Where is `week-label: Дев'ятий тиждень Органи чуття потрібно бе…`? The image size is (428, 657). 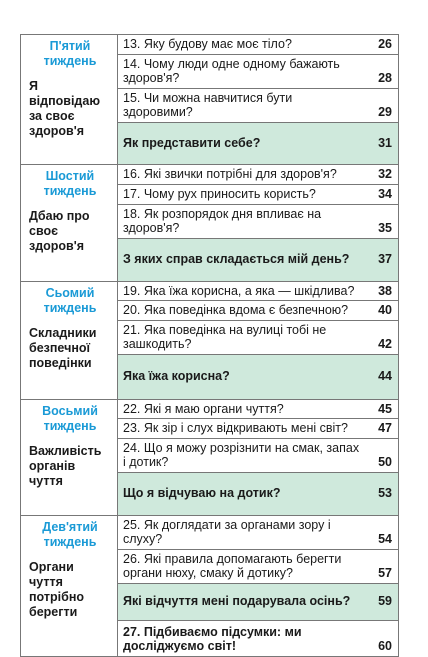 week-label: Дев'ятий тиждень Органи чуття потрібно бе… is located at coordinates (69, 585).